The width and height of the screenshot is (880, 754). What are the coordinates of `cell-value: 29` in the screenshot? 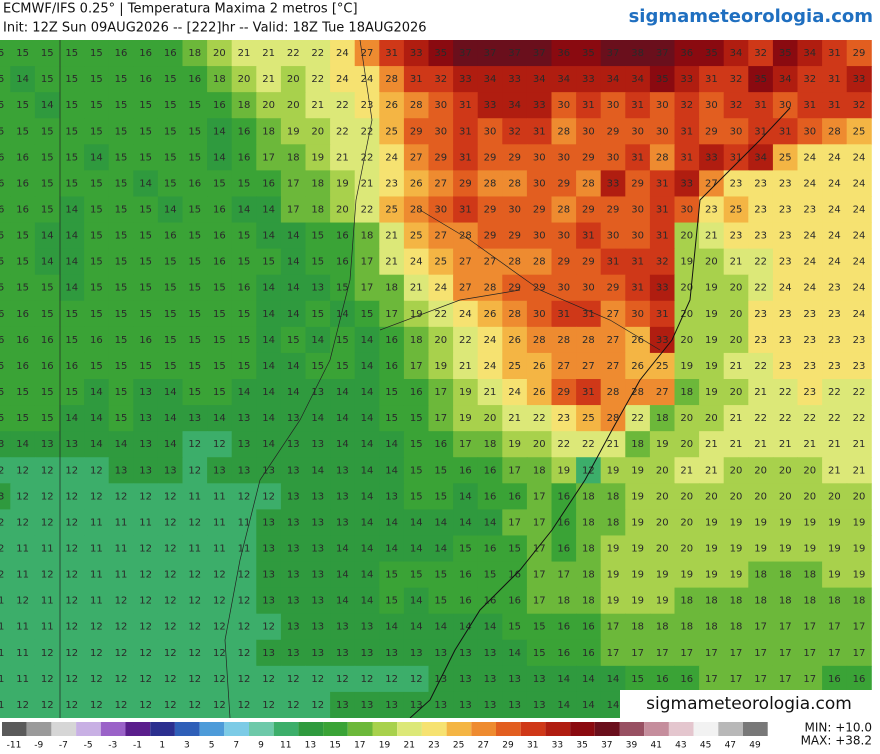 It's located at (588, 262).